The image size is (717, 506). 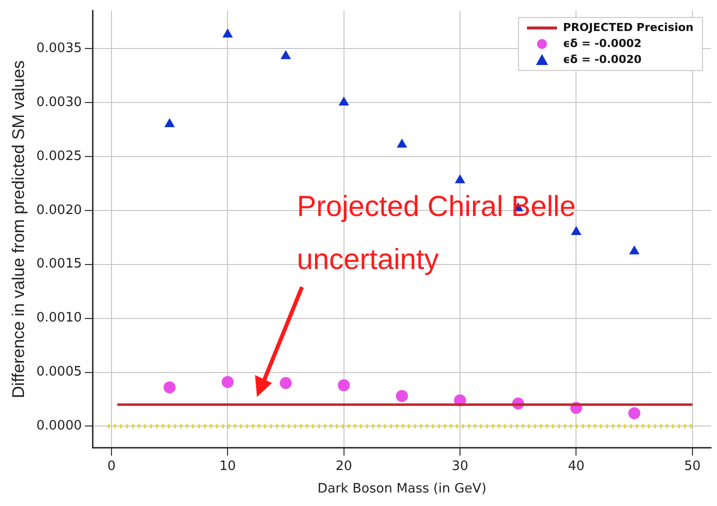 I want to click on y-tick-label: 0.0035, so click(x=59, y=48).